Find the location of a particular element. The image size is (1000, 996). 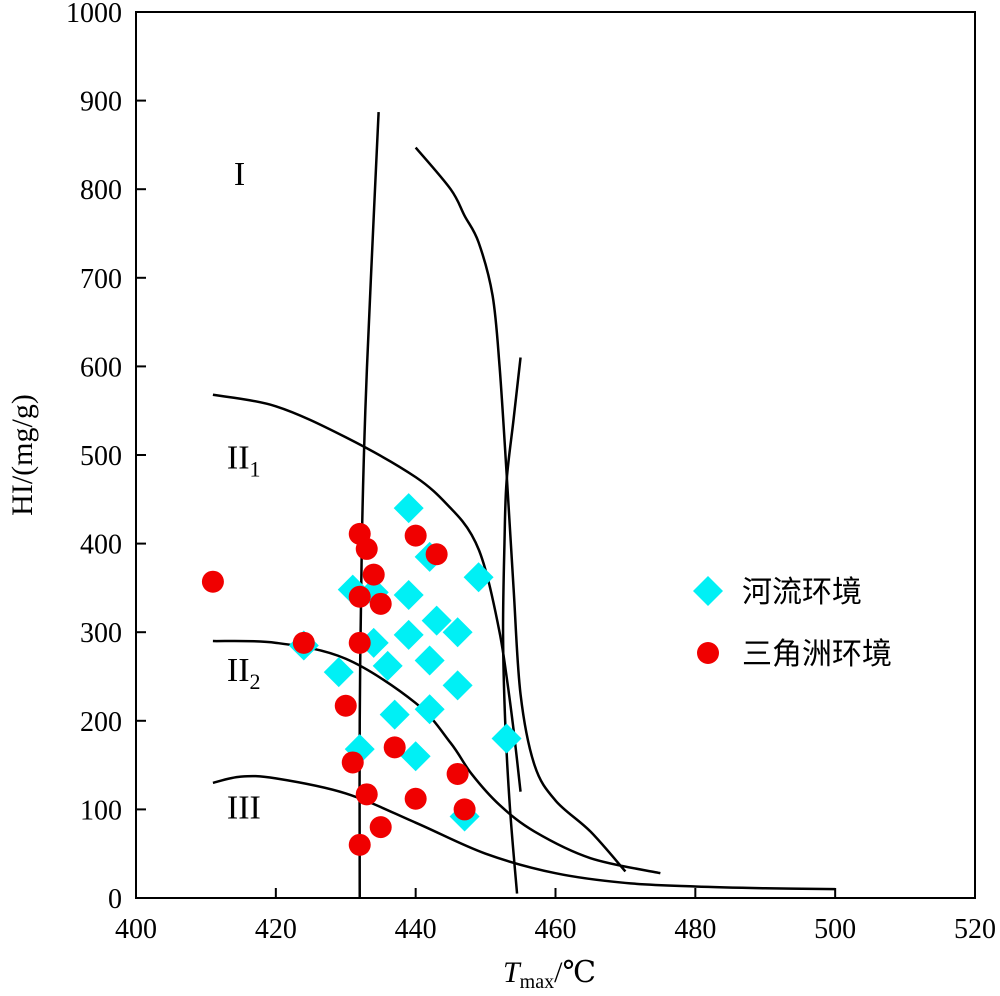

x-tick-label: 500 is located at coordinates (835, 929).